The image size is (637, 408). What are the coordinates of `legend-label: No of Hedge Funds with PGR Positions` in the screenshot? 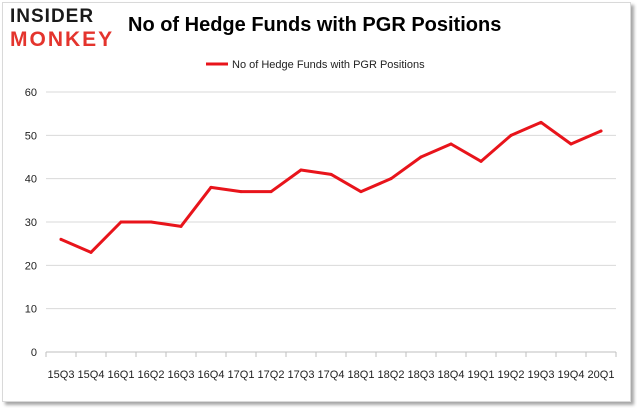 It's located at (328, 65).